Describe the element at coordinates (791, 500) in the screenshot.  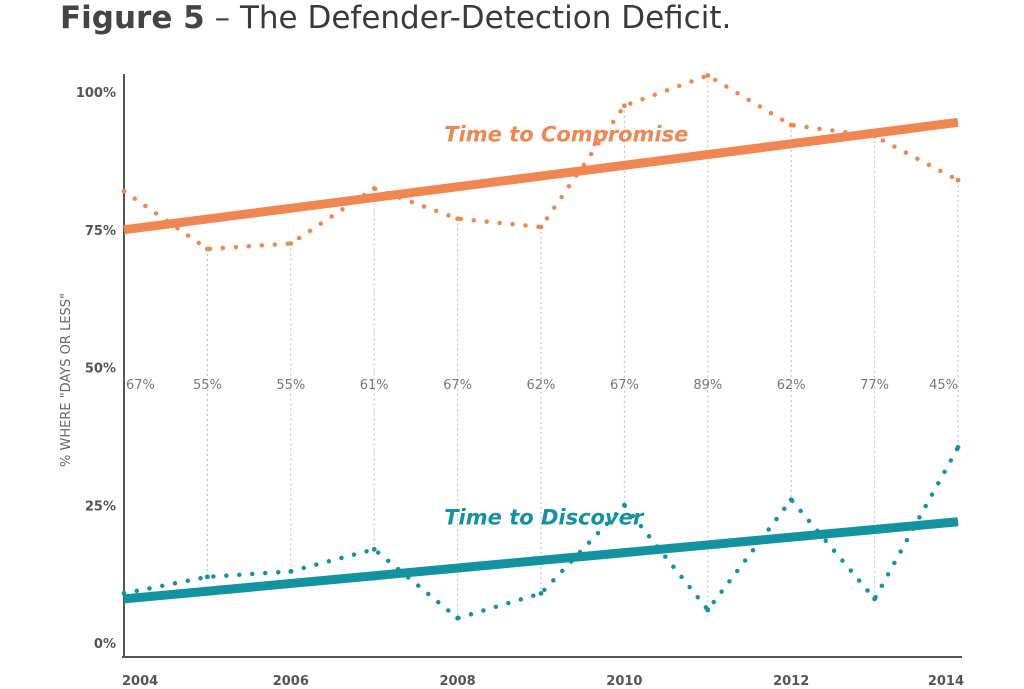
I see `series-point-2-2012` at that location.